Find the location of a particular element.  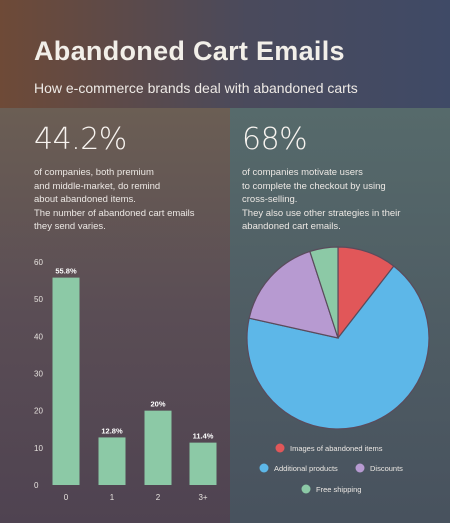

crosssell-line: of companies motivate users is located at coordinates (302, 172).